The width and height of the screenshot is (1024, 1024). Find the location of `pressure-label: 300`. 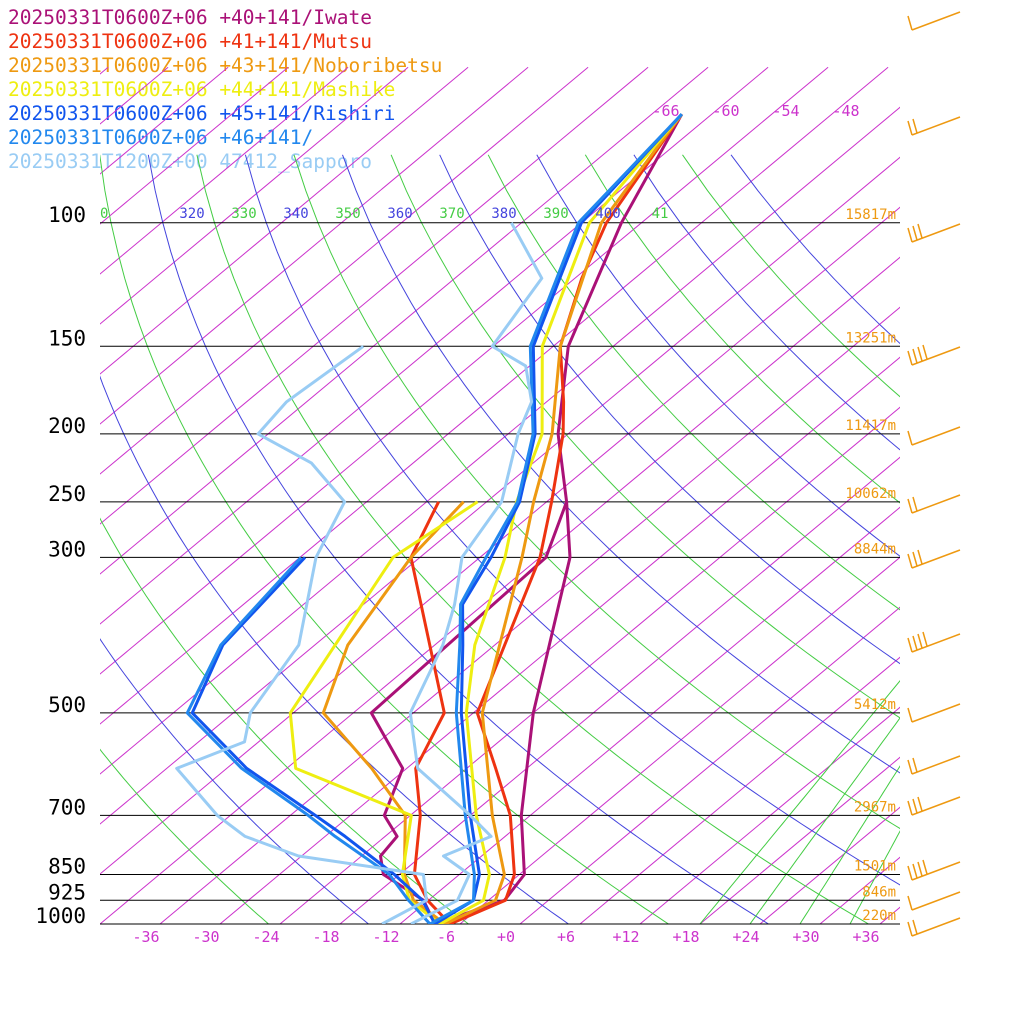

pressure-label: 300 is located at coordinates (67, 549).